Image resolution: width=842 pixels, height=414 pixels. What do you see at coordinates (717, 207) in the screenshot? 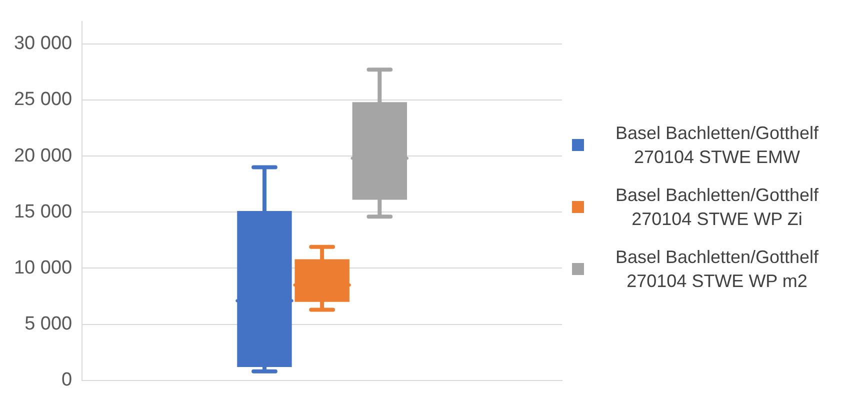
I see `legend-label: Basel Bachletten/Gotthelf 270104 STWE WP Zi` at bounding box center [717, 207].